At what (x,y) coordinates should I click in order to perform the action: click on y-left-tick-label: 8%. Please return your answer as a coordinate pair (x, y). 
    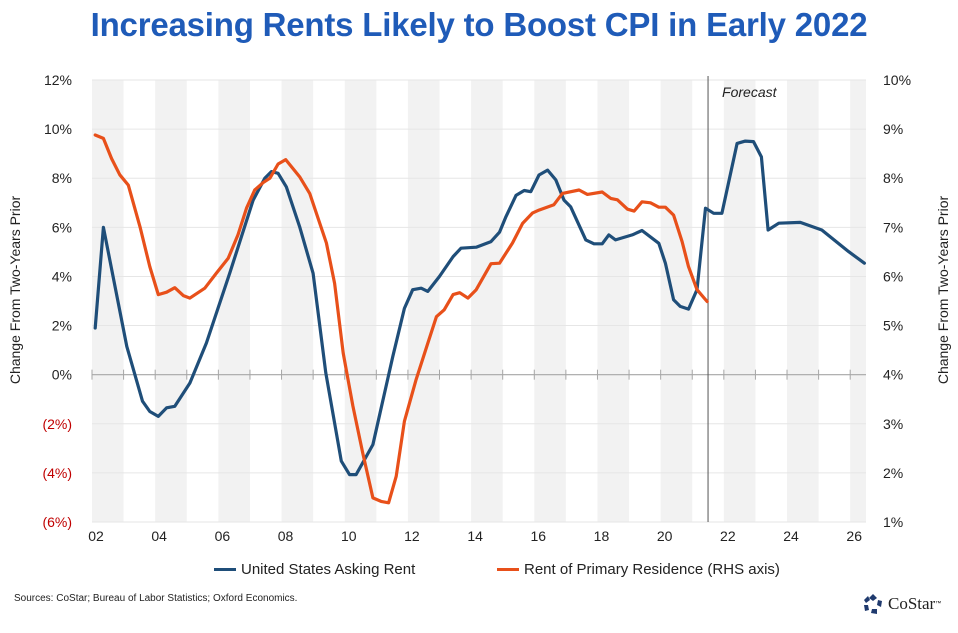
    Looking at the image, I should click on (62, 178).